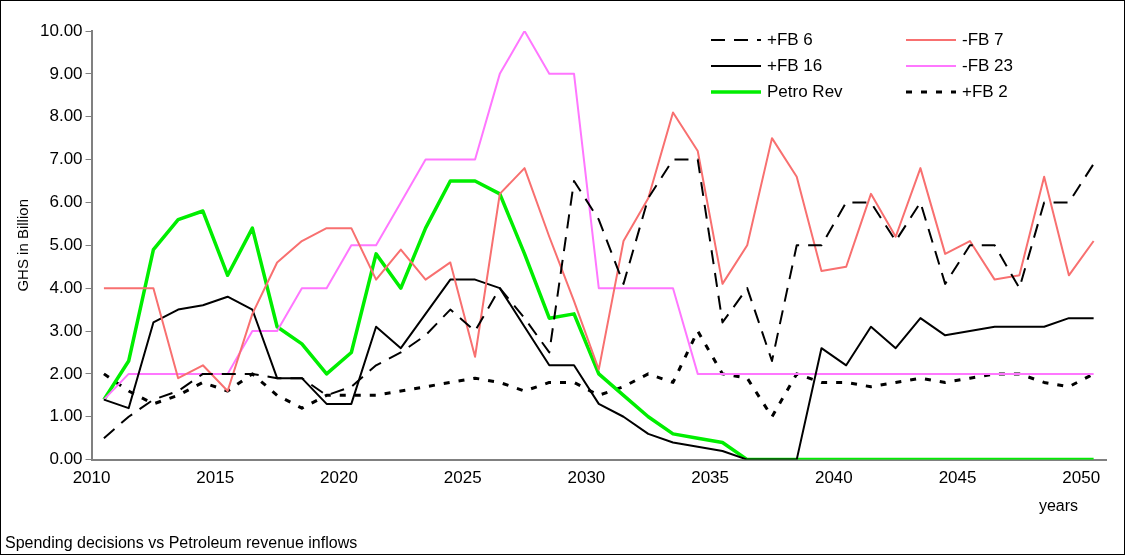 Image resolution: width=1125 pixels, height=555 pixels. Describe the element at coordinates (66, 116) in the screenshot. I see `y-tick-label: 8.00` at that location.